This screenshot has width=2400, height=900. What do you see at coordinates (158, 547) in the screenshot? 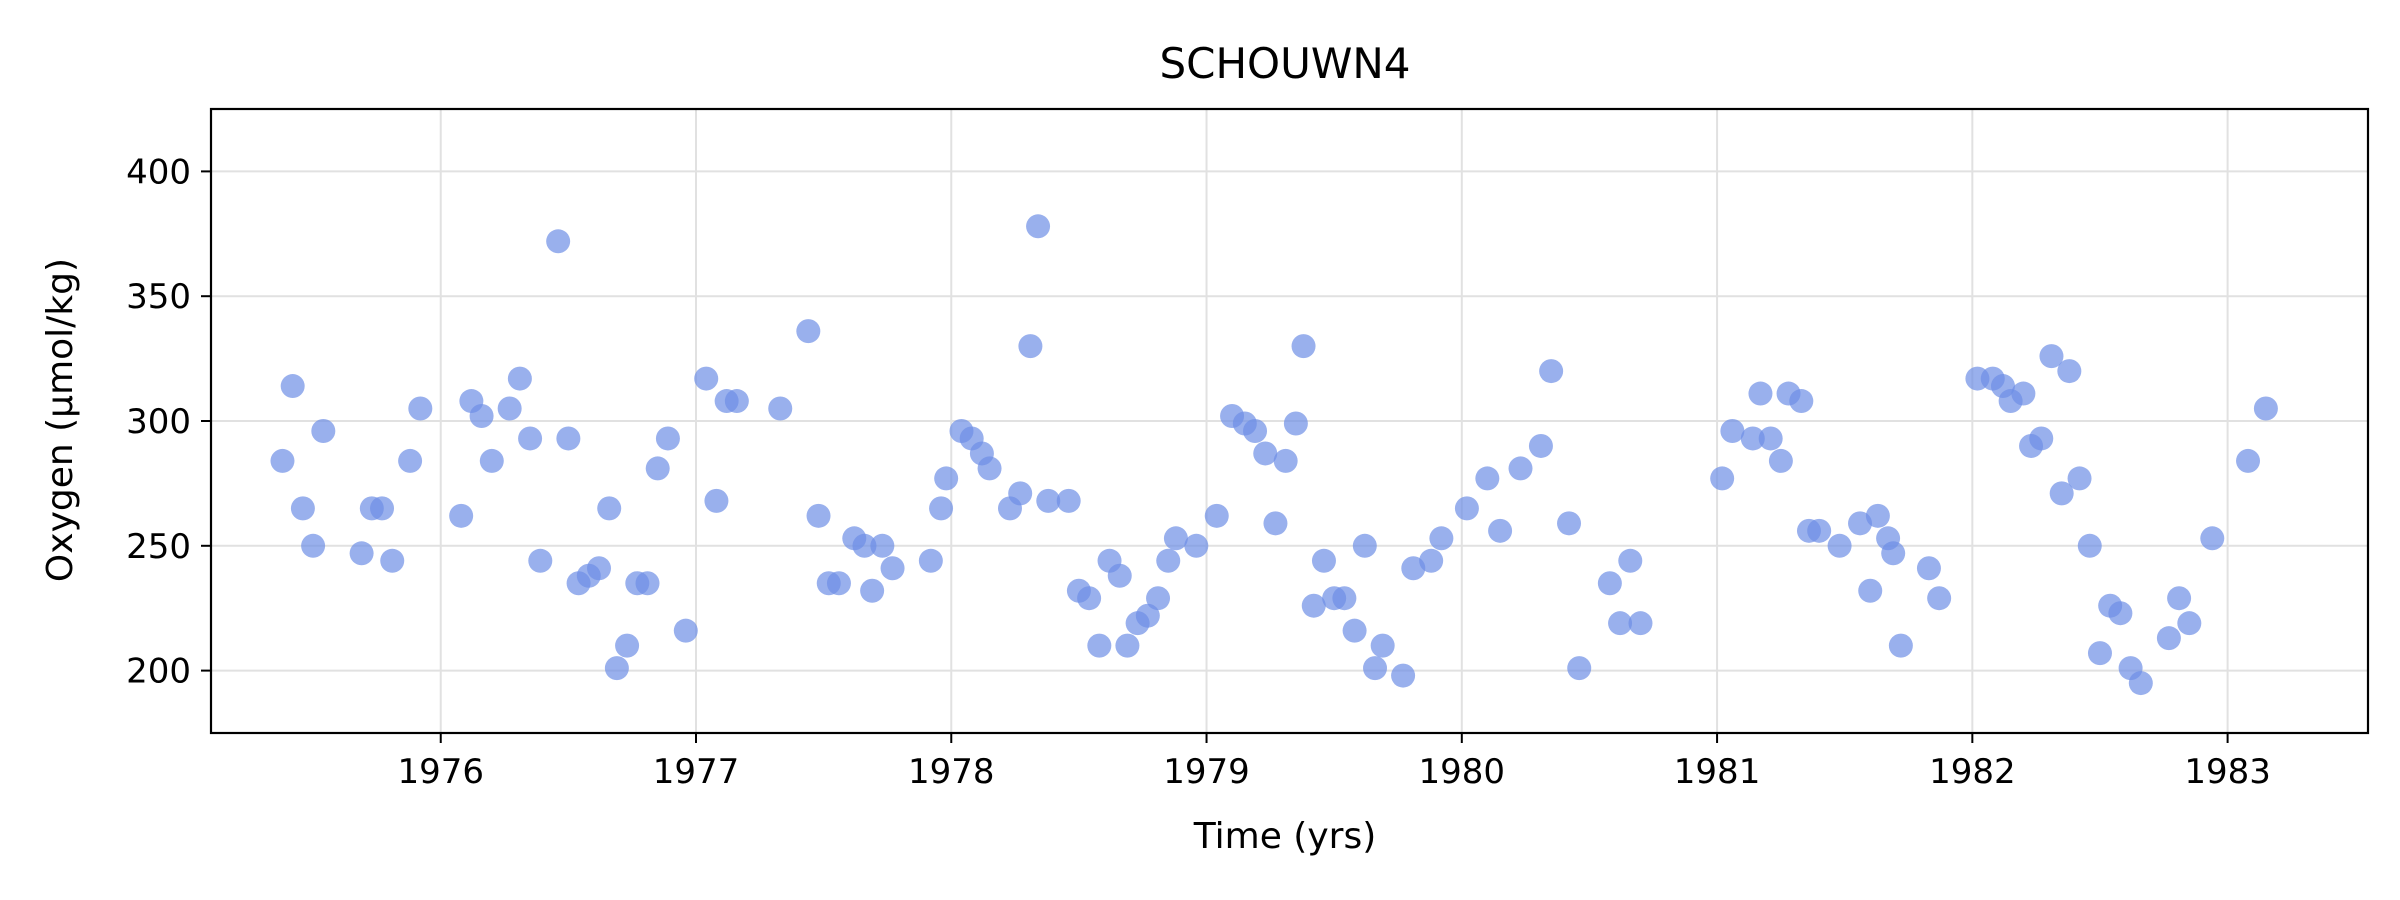
I see `y-tick-label: 250` at bounding box center [158, 547].